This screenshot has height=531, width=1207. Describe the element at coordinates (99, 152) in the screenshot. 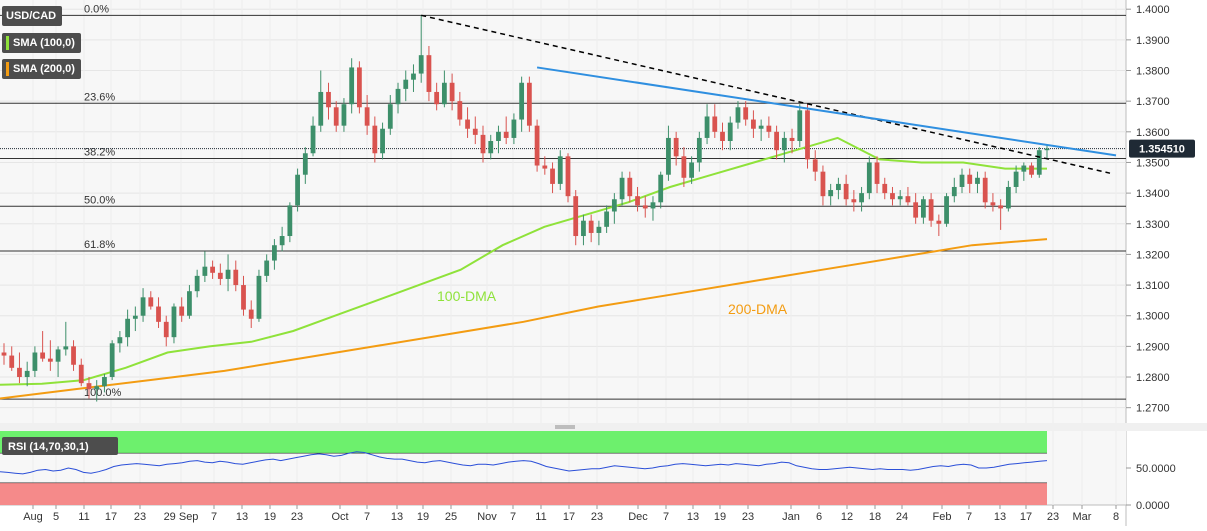

I see `fib-level-label: 38.2%` at that location.